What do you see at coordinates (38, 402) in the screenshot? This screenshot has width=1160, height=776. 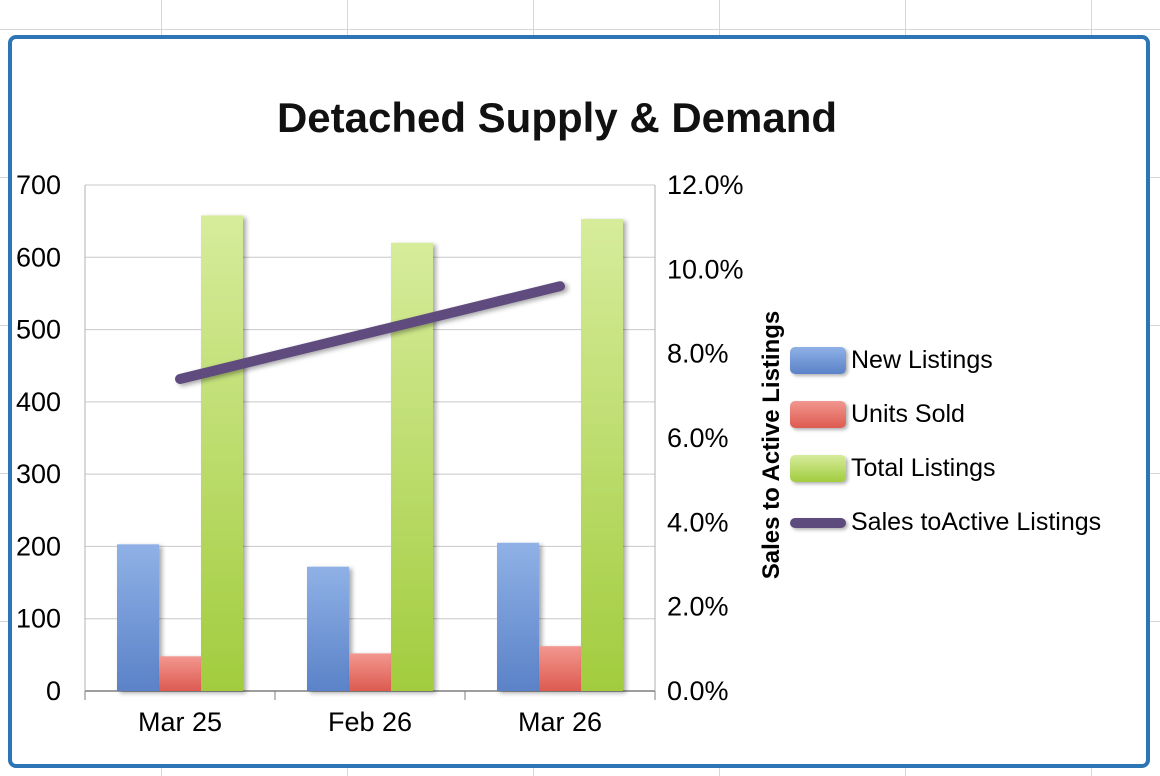 I see `left-axis-tick-label: 400` at bounding box center [38, 402].